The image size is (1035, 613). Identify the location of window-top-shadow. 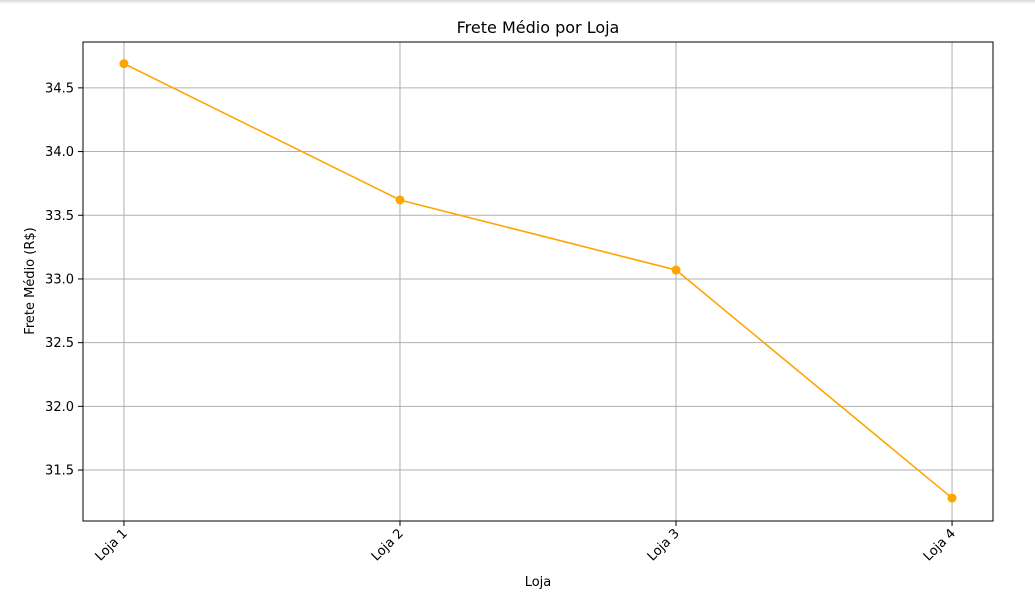
(517, 2).